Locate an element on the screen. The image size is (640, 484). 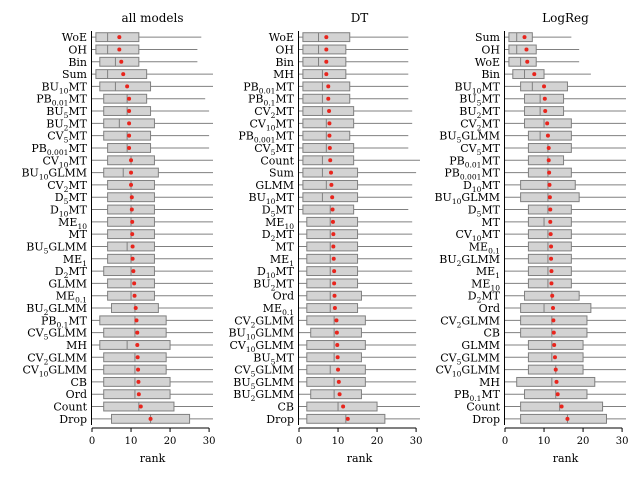
panel-title: all models is located at coordinates (152, 18).